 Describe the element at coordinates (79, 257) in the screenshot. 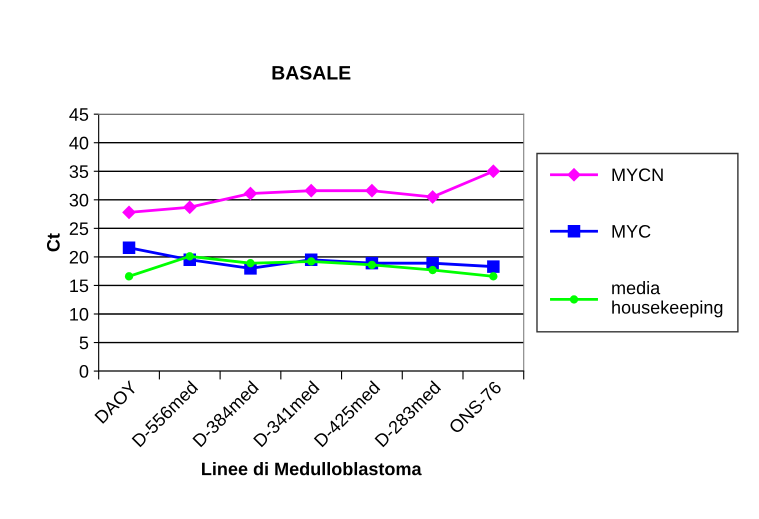

I see `y-tick-label: 20` at that location.